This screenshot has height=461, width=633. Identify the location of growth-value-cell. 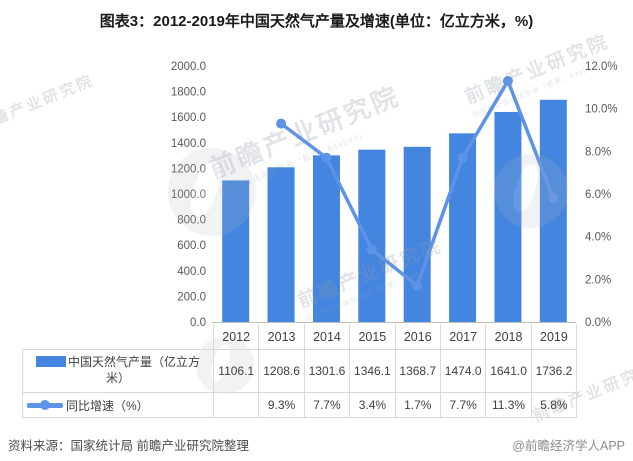
(236, 405).